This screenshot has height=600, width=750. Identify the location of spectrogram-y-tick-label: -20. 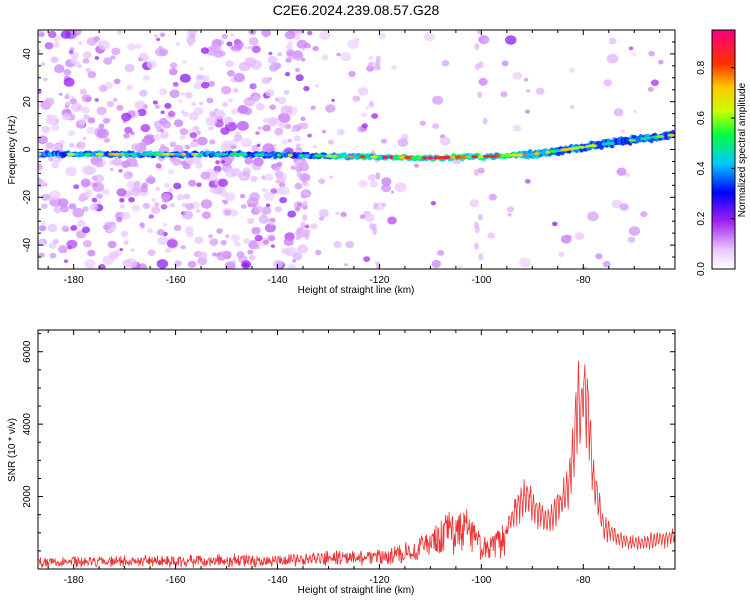
(27, 197).